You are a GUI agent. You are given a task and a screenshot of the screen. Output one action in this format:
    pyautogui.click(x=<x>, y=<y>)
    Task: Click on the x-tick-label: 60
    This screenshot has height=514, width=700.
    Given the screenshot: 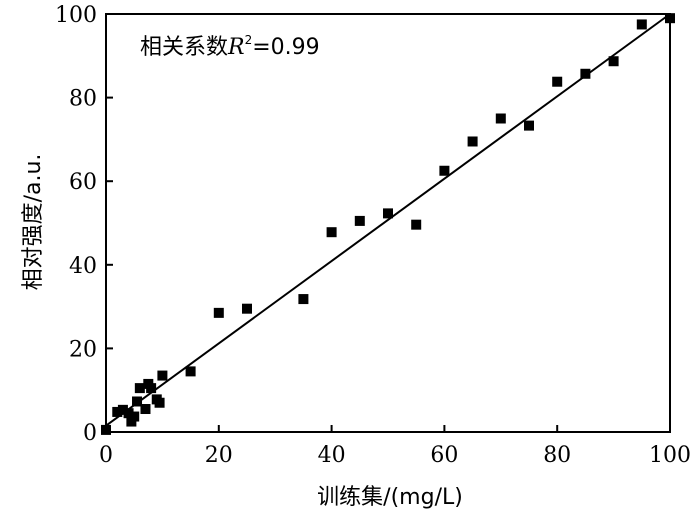 What is the action you would take?
    pyautogui.click(x=444, y=455)
    